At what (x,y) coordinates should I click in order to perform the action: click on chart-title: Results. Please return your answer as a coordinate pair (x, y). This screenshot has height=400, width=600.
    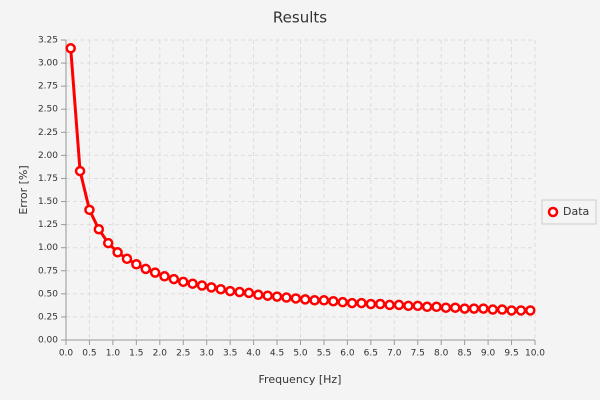
    Looking at the image, I should click on (300, 18).